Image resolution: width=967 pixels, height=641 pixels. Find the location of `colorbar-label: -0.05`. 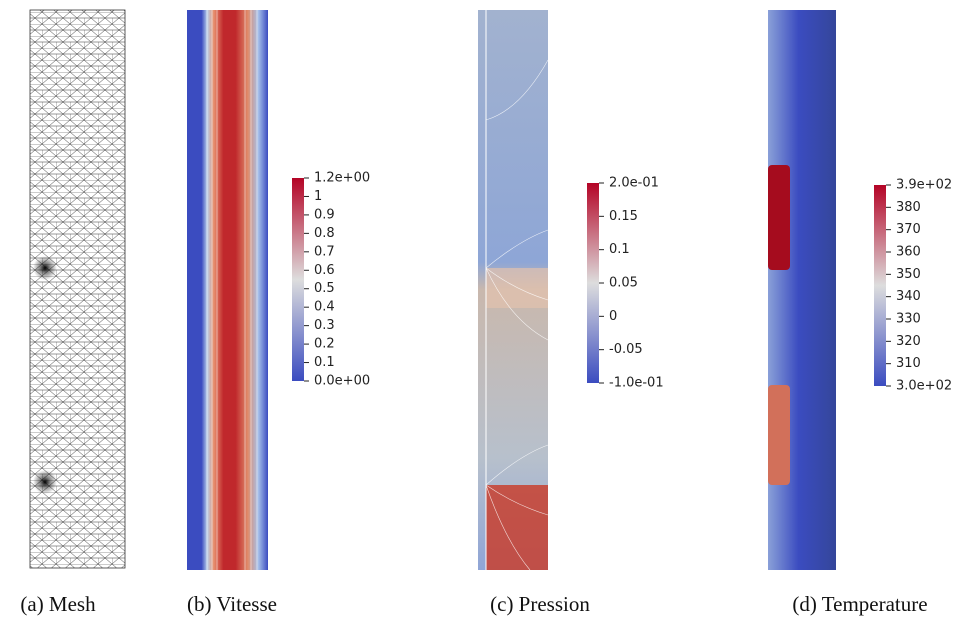

colorbar-label: -0.05 is located at coordinates (626, 349).